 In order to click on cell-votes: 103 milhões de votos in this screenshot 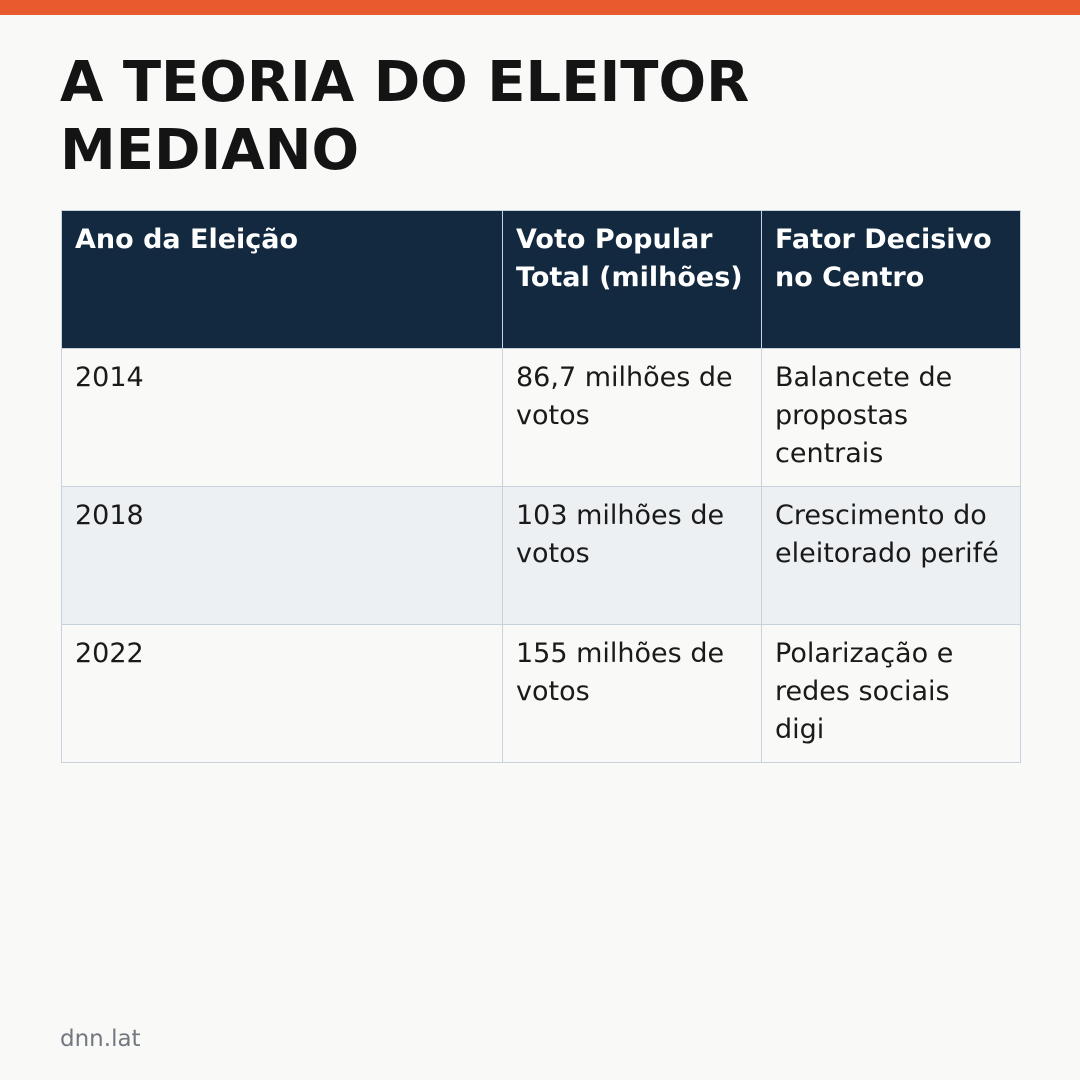, I will do `click(632, 555)`.